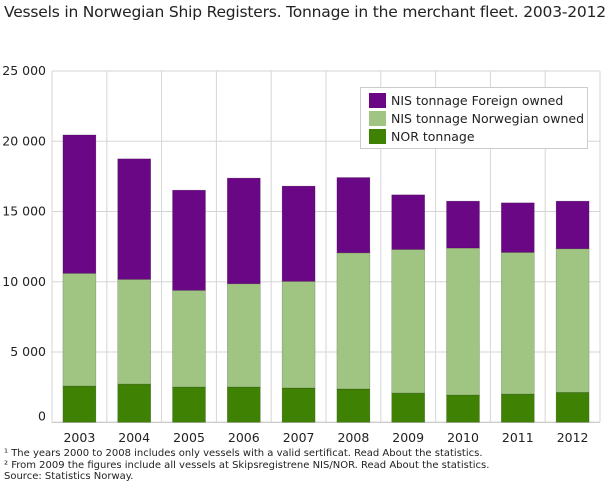 This screenshot has width=610, height=488. What do you see at coordinates (24, 70) in the screenshot?
I see `y-tick-label: 25 000` at bounding box center [24, 70].